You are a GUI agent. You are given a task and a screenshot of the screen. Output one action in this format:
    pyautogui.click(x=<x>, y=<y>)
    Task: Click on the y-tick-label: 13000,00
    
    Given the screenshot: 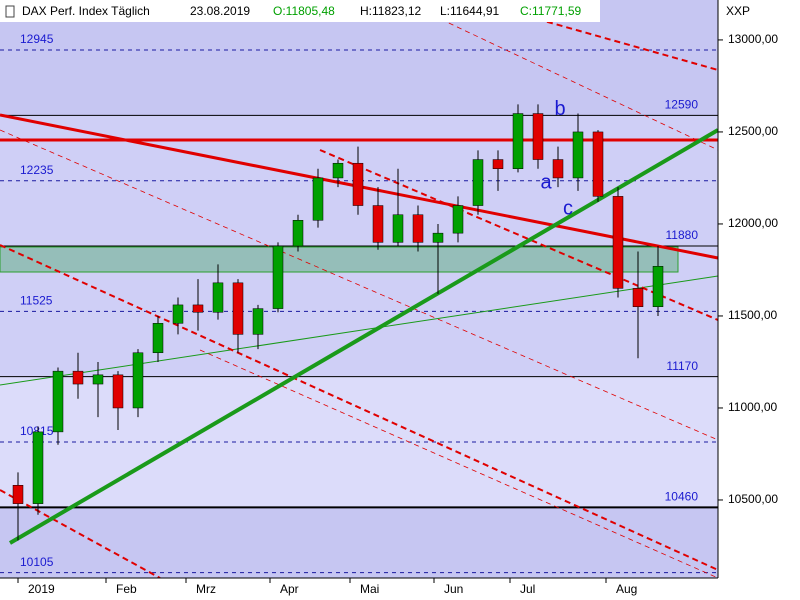 What is the action you would take?
    pyautogui.click(x=753, y=39)
    